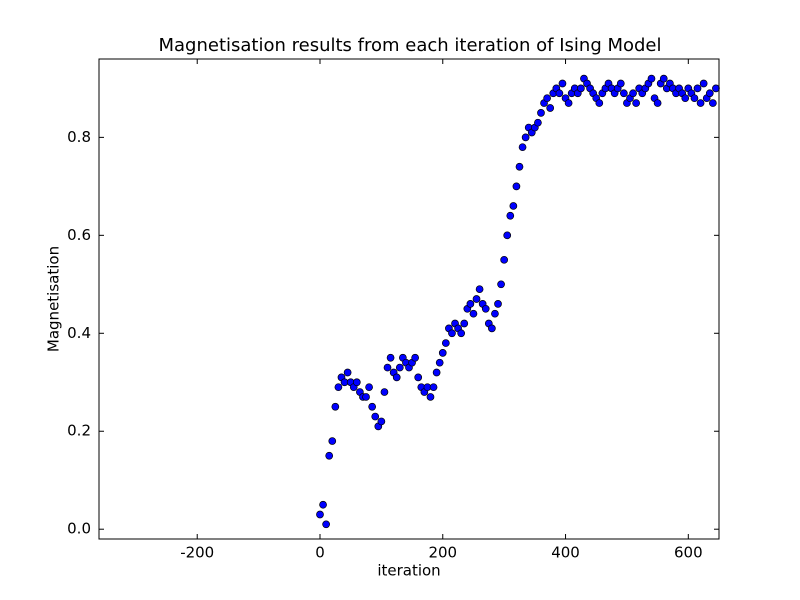 This screenshot has width=800, height=600. I want to click on y-tick-label: 0.4, so click(79, 333).